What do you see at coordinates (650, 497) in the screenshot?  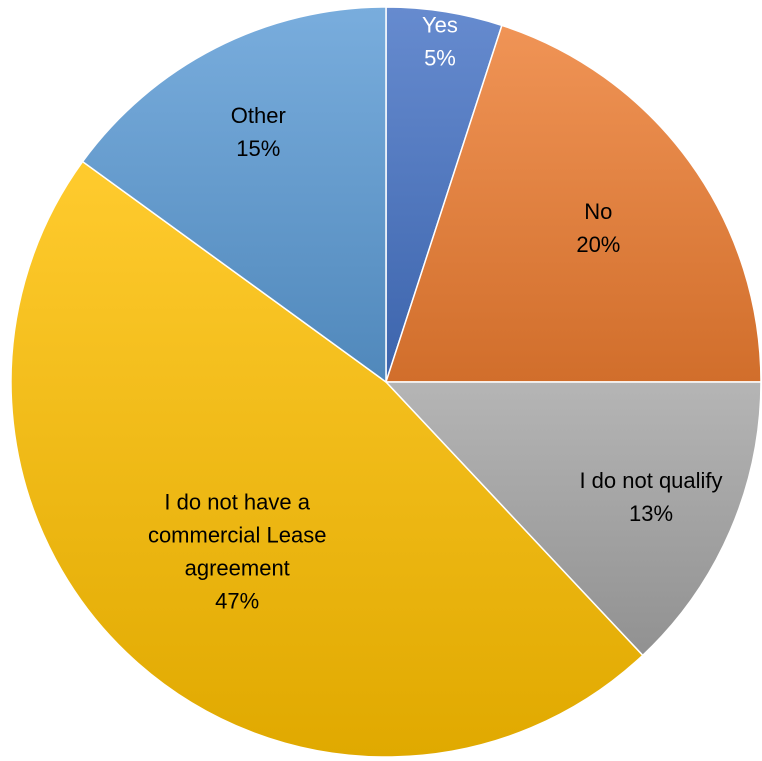 I see `slice-label-i-do-not-qualify: I do not qualify 13%` at bounding box center [650, 497].